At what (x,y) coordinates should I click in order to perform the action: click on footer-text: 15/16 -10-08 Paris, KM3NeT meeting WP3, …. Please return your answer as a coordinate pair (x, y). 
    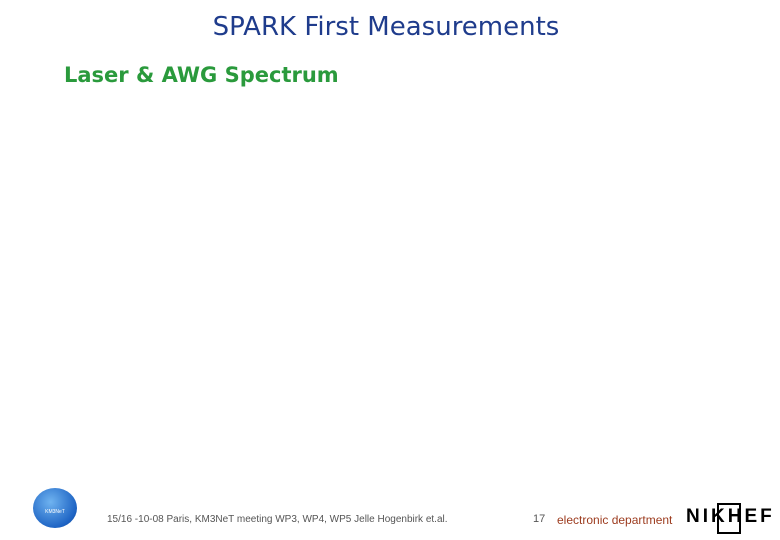
    Looking at the image, I should click on (277, 519).